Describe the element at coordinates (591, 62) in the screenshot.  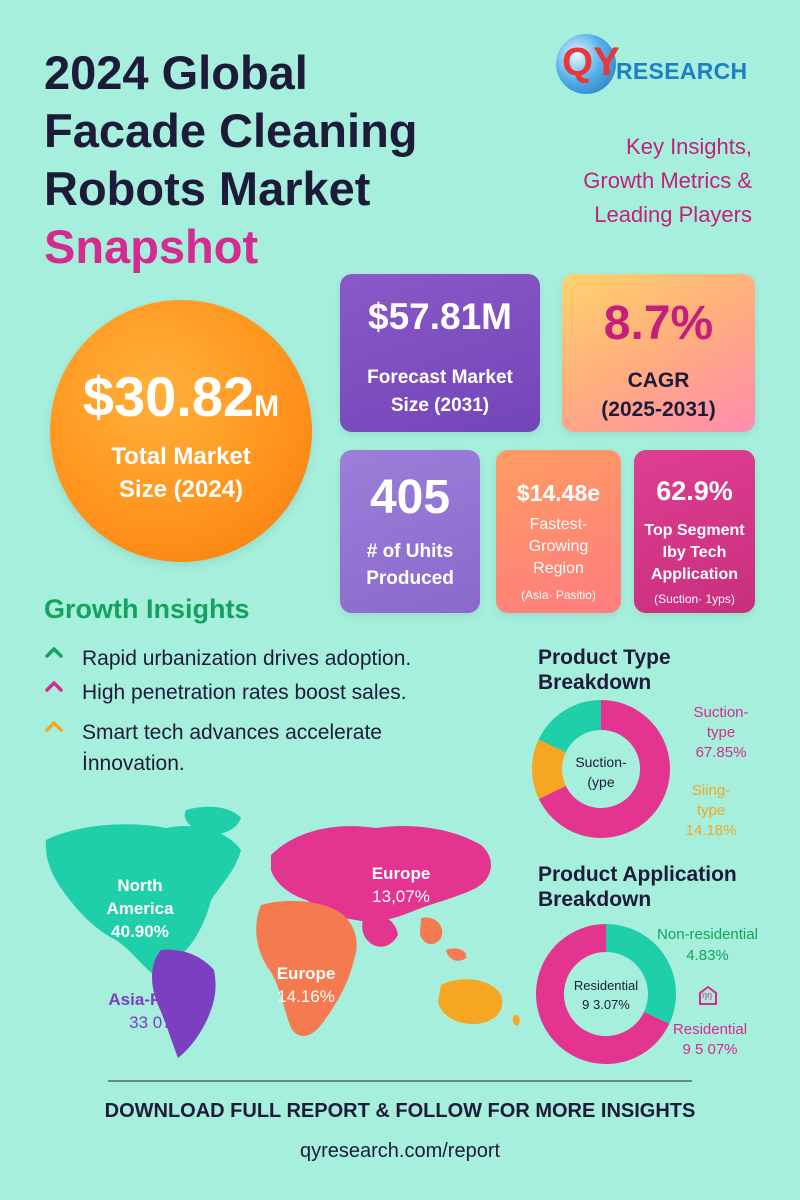
I see `logo-mark: QY` at that location.